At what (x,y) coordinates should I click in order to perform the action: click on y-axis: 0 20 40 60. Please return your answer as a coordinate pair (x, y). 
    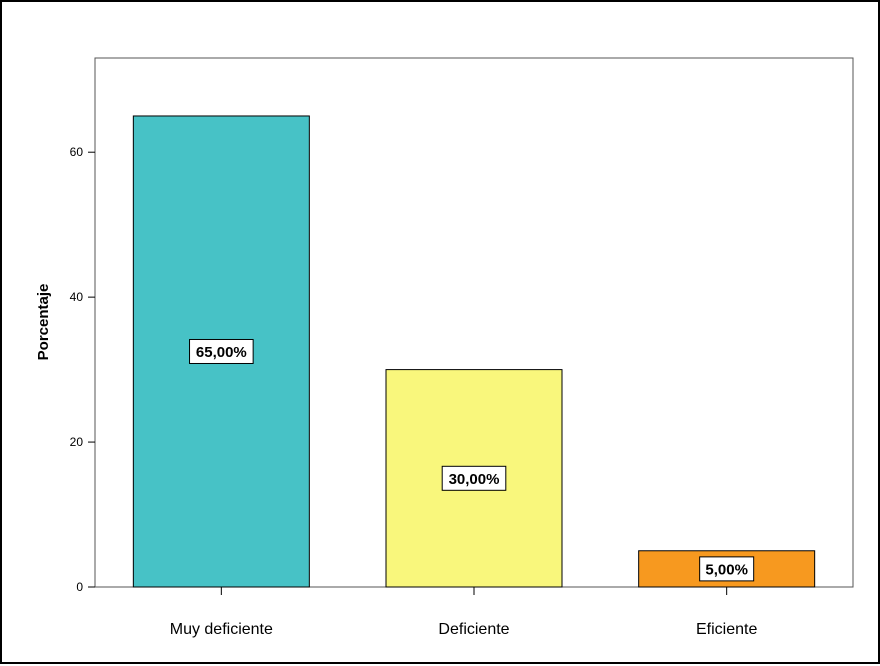
    Looking at the image, I should click on (82, 369).